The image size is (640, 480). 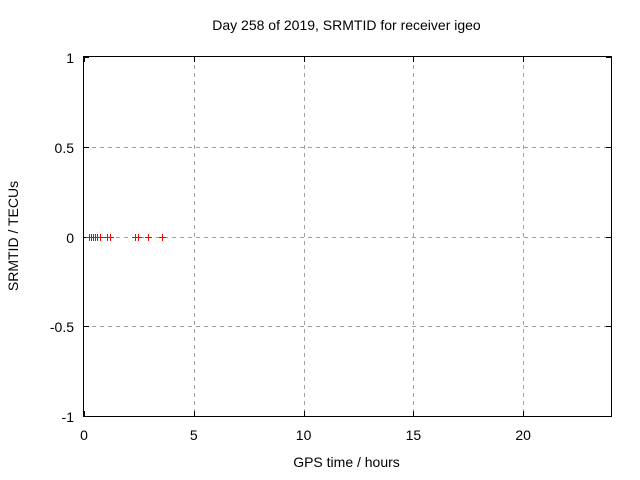 I want to click on x-axis-title: GPS time / hours, so click(x=346, y=462).